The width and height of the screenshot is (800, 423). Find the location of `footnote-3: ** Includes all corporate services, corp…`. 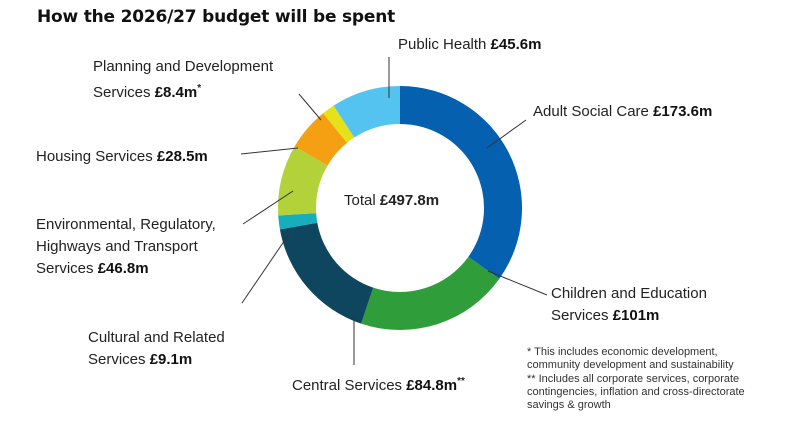

footnote-3: ** Includes all corporate services, corp… is located at coordinates (633, 379).